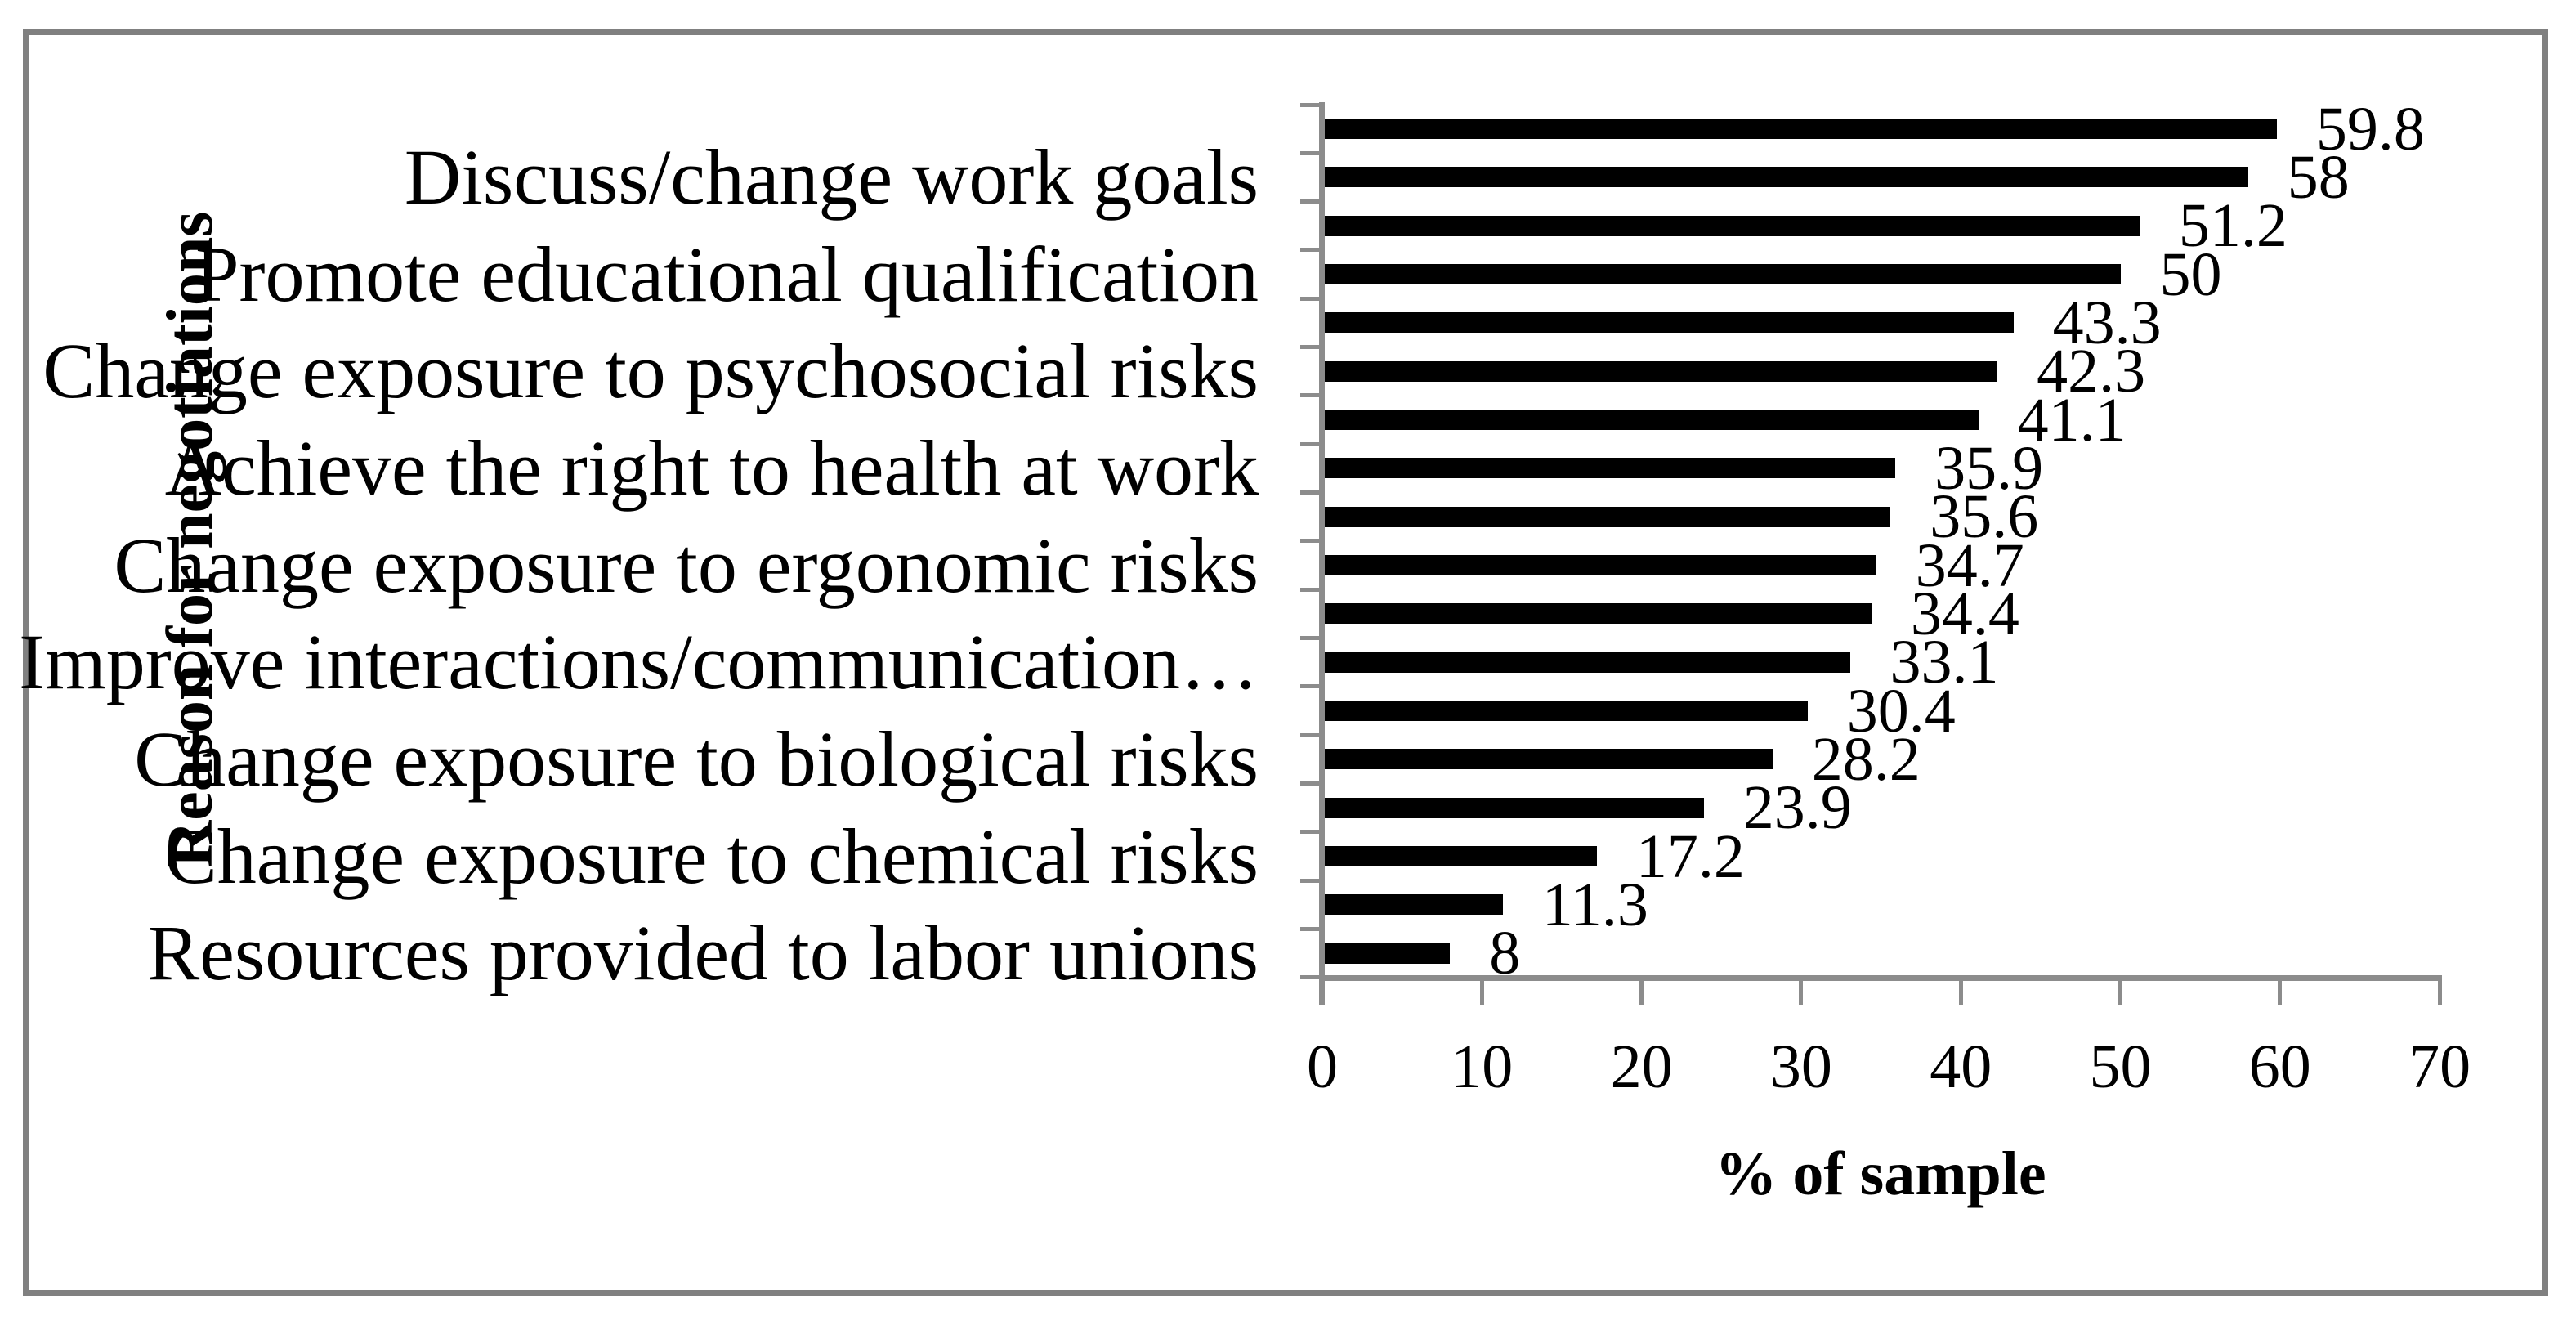  Describe the element at coordinates (2072, 420) in the screenshot. I see `data-label: 41.1` at that location.